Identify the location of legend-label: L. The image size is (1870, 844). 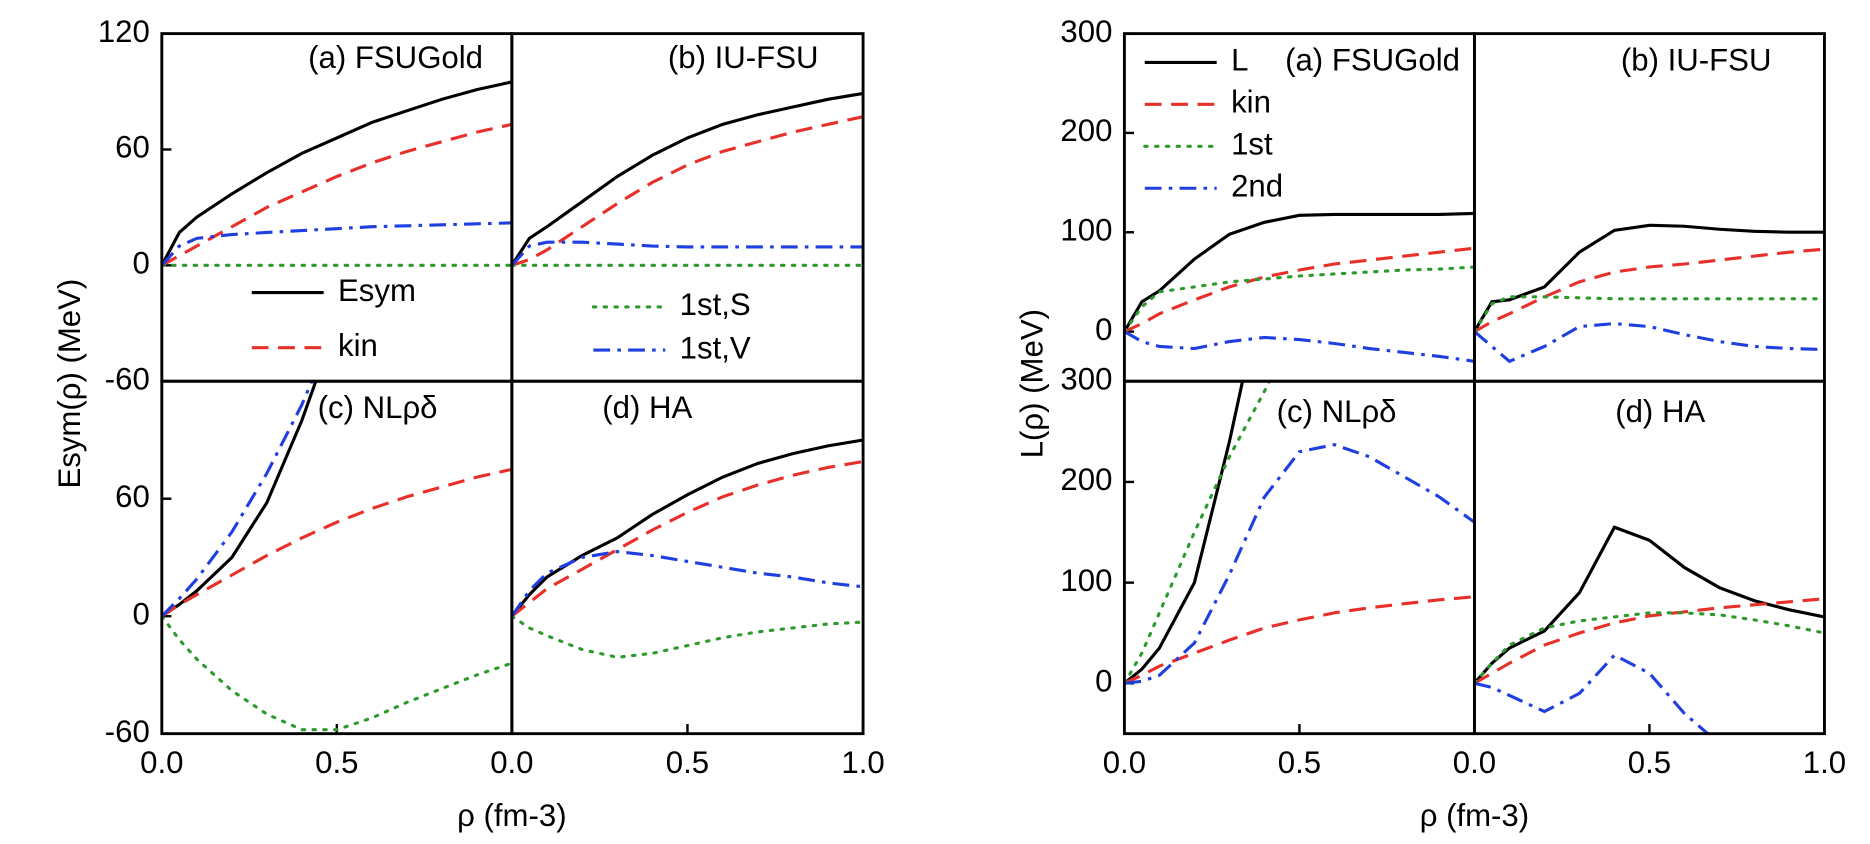
(1239, 60).